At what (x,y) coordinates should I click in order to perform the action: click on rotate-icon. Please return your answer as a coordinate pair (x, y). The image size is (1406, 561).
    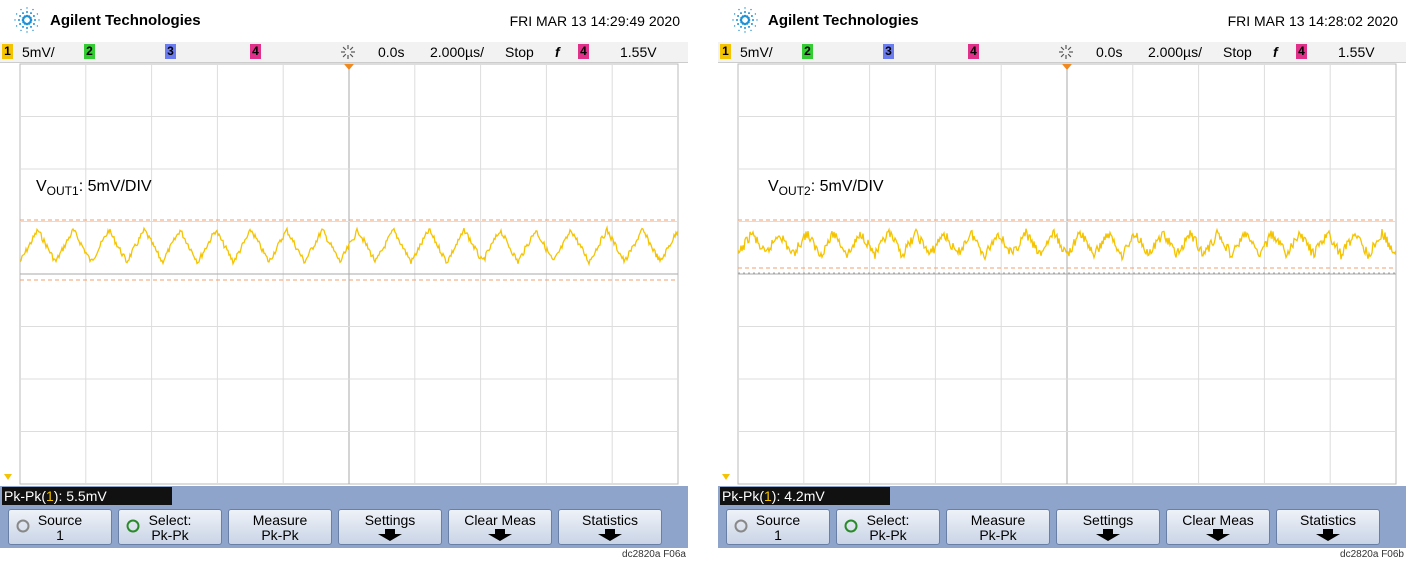
    Looking at the image, I should click on (23, 526).